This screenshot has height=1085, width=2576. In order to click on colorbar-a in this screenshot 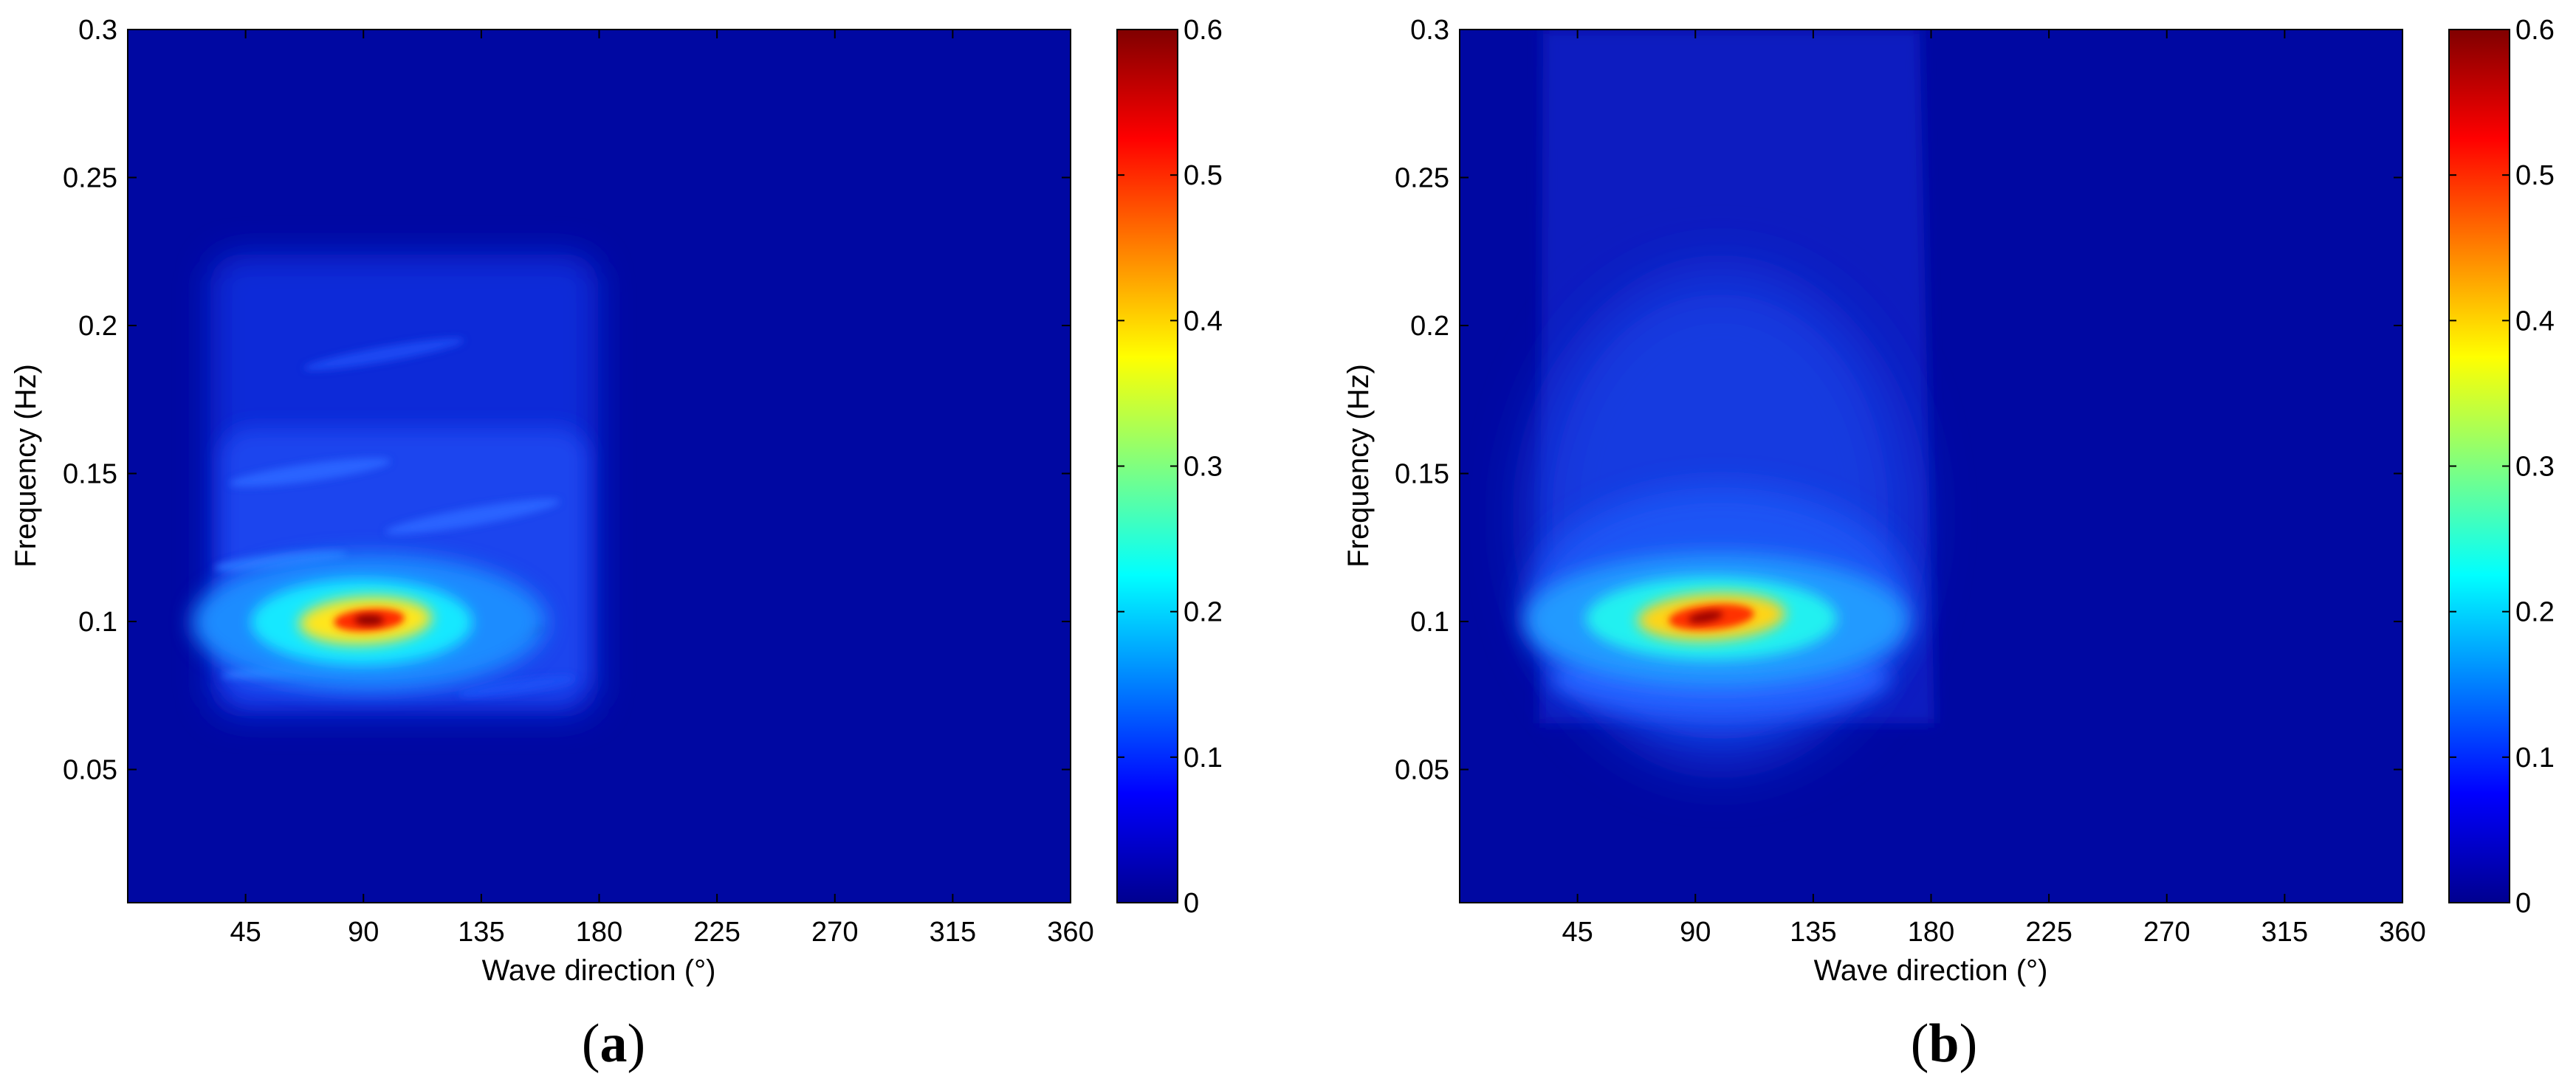, I will do `click(1147, 466)`.